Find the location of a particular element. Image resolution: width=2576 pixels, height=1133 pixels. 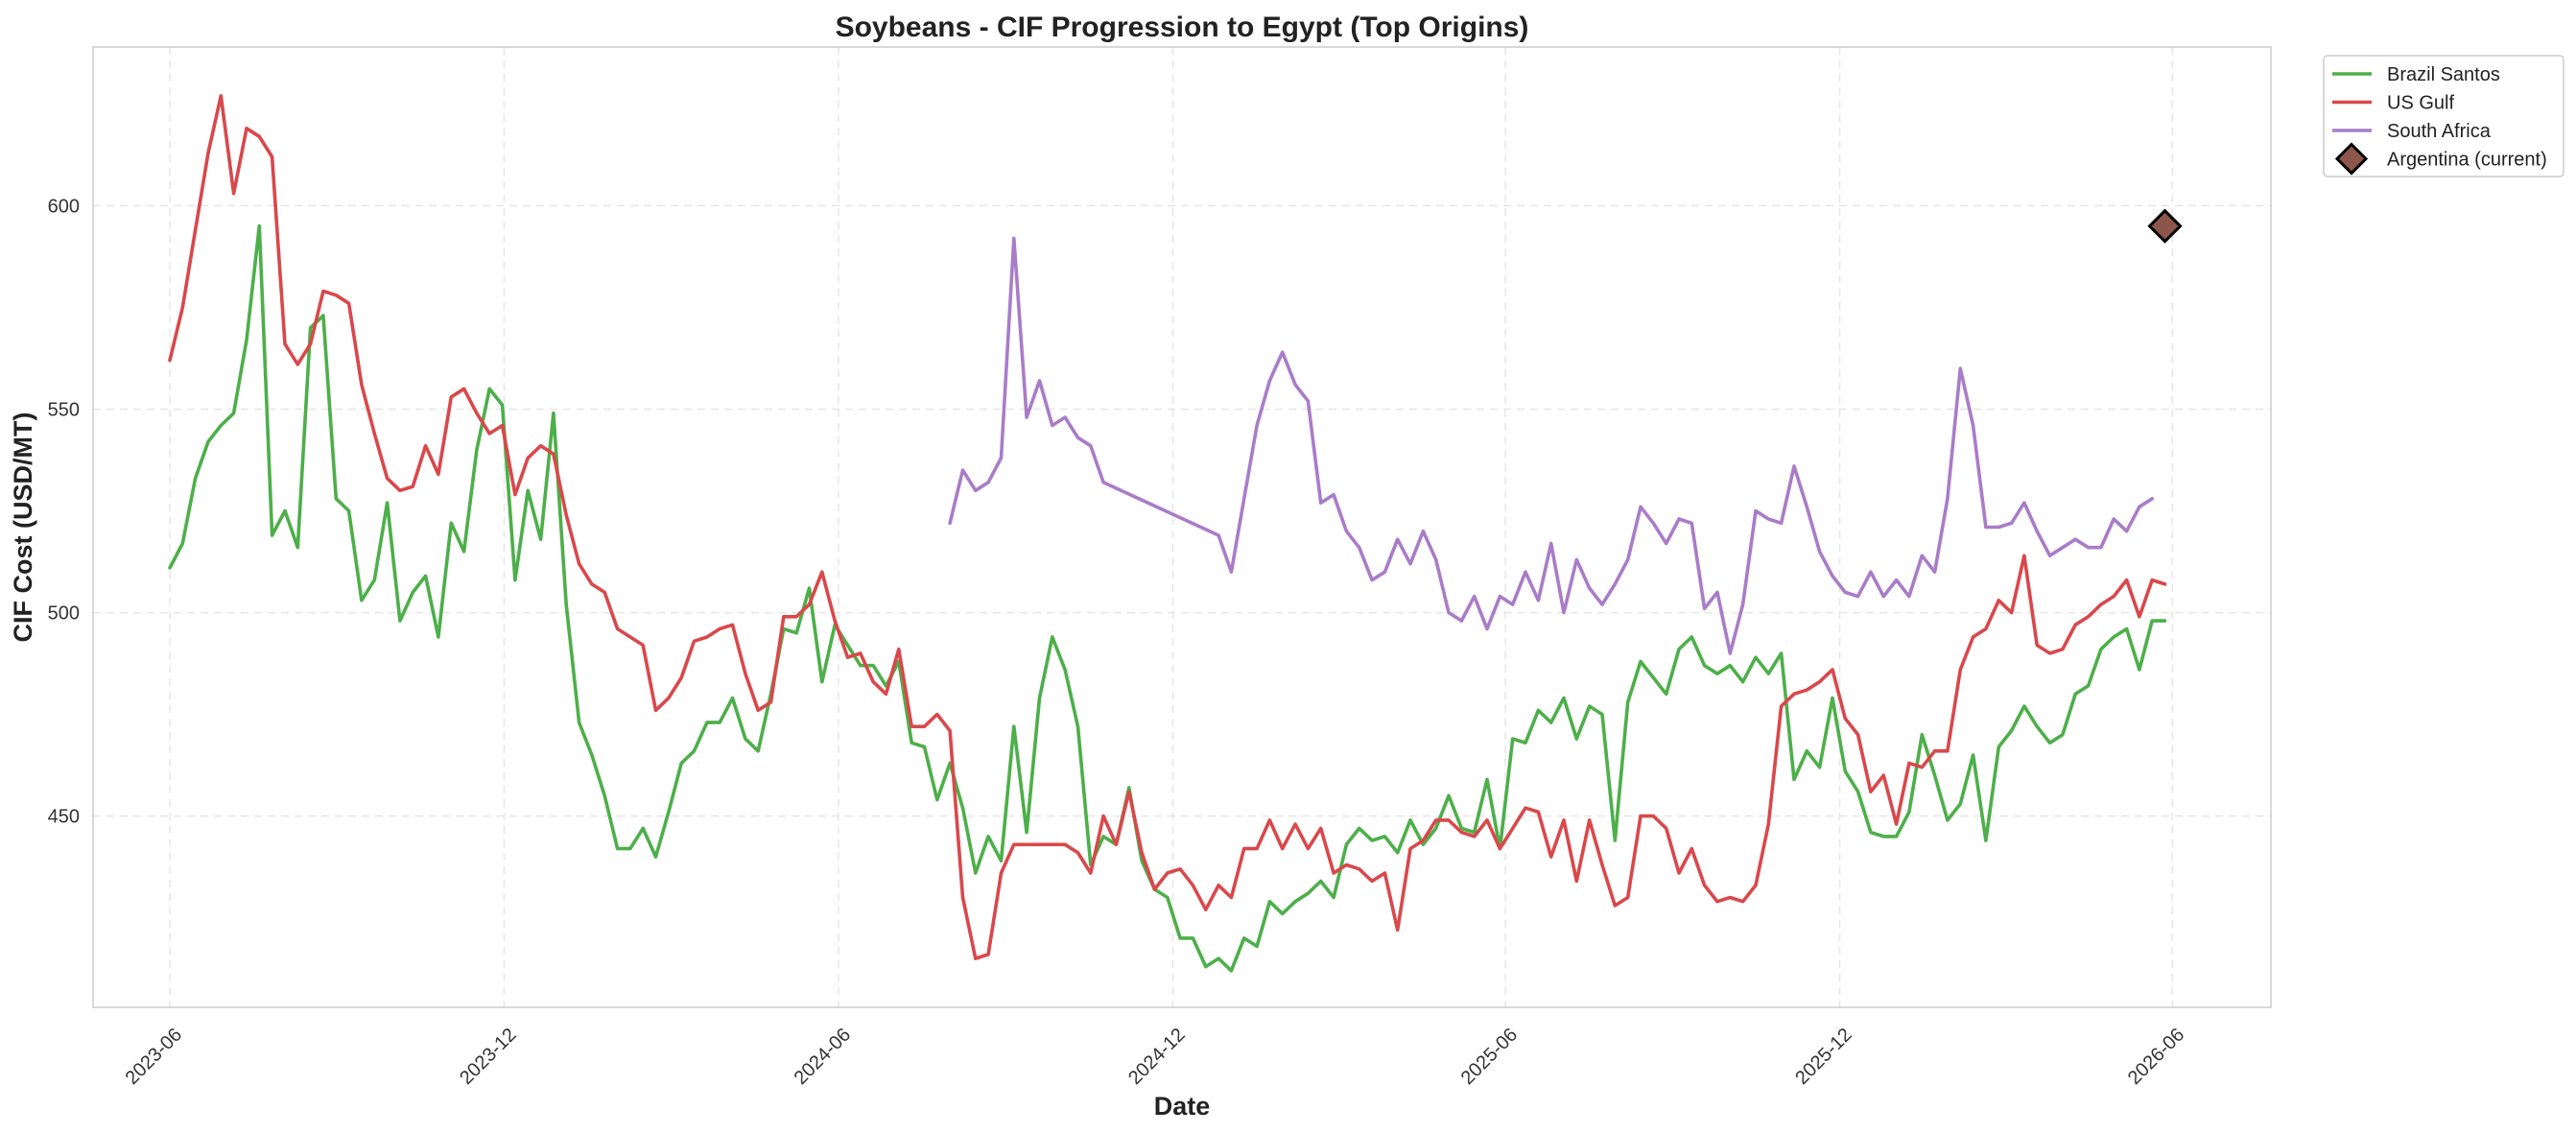

x-tick-label: 2024-12 is located at coordinates (1157, 1057).